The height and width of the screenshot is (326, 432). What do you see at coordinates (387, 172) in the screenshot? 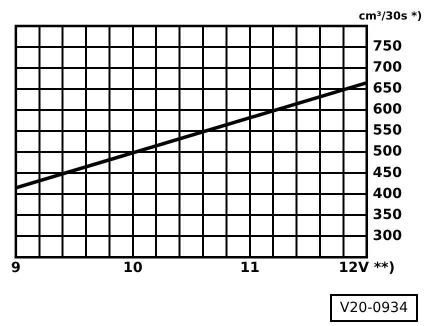
I see `y-tick-label: 450` at bounding box center [387, 172].